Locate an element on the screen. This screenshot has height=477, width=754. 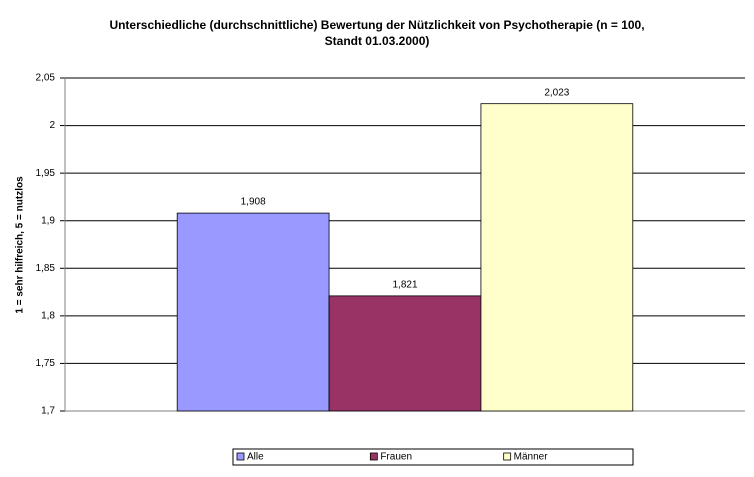
chart-title: Standt 01.03.2000) is located at coordinates (377, 41).